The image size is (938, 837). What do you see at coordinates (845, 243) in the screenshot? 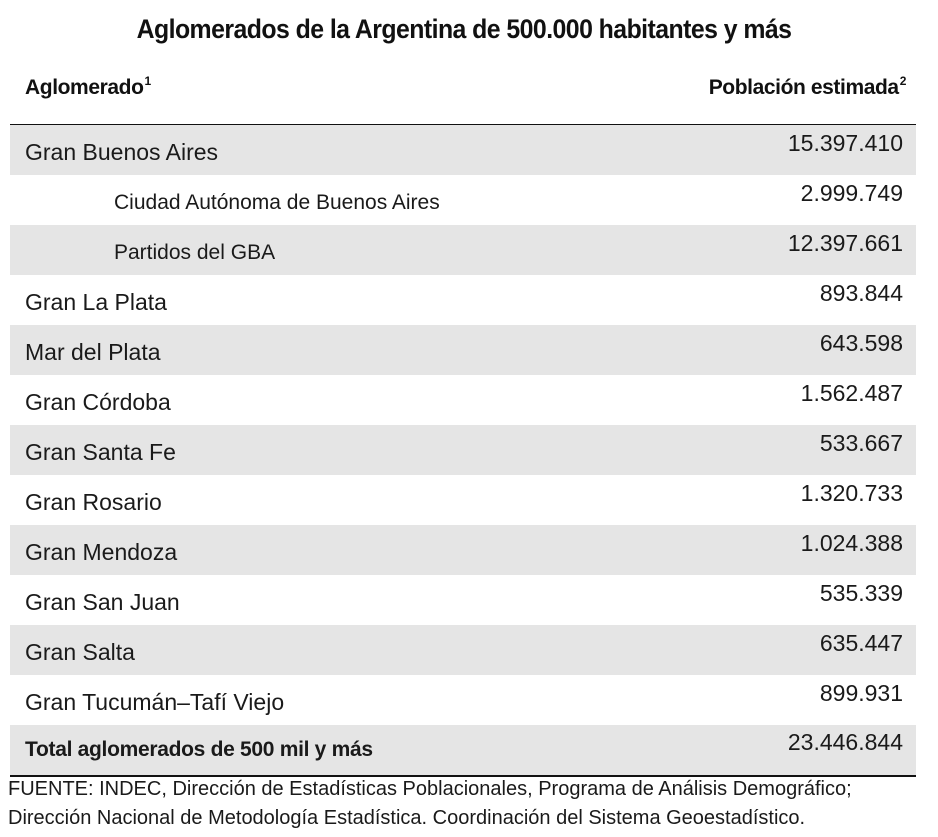
I see `row-value: 12.397.661` at bounding box center [845, 243].